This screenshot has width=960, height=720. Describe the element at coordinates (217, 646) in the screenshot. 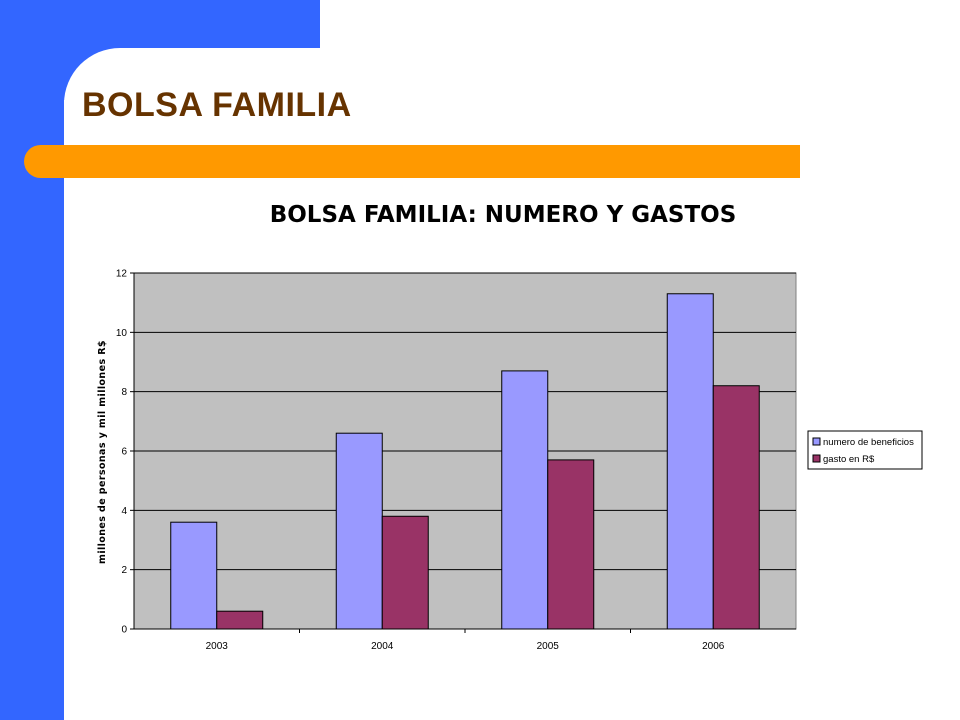

I see `x-tick-label: 2003` at that location.